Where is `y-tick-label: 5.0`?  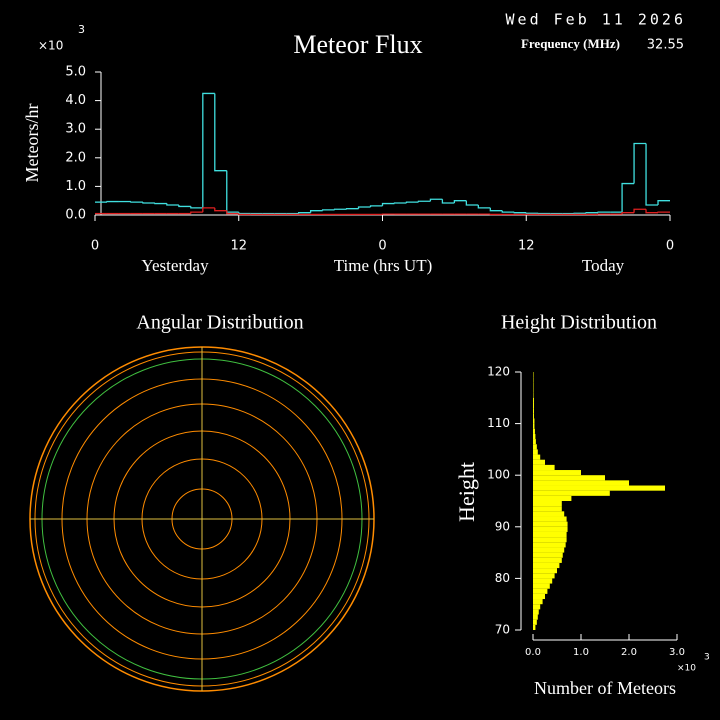 y-tick-label: 5.0 is located at coordinates (75, 72).